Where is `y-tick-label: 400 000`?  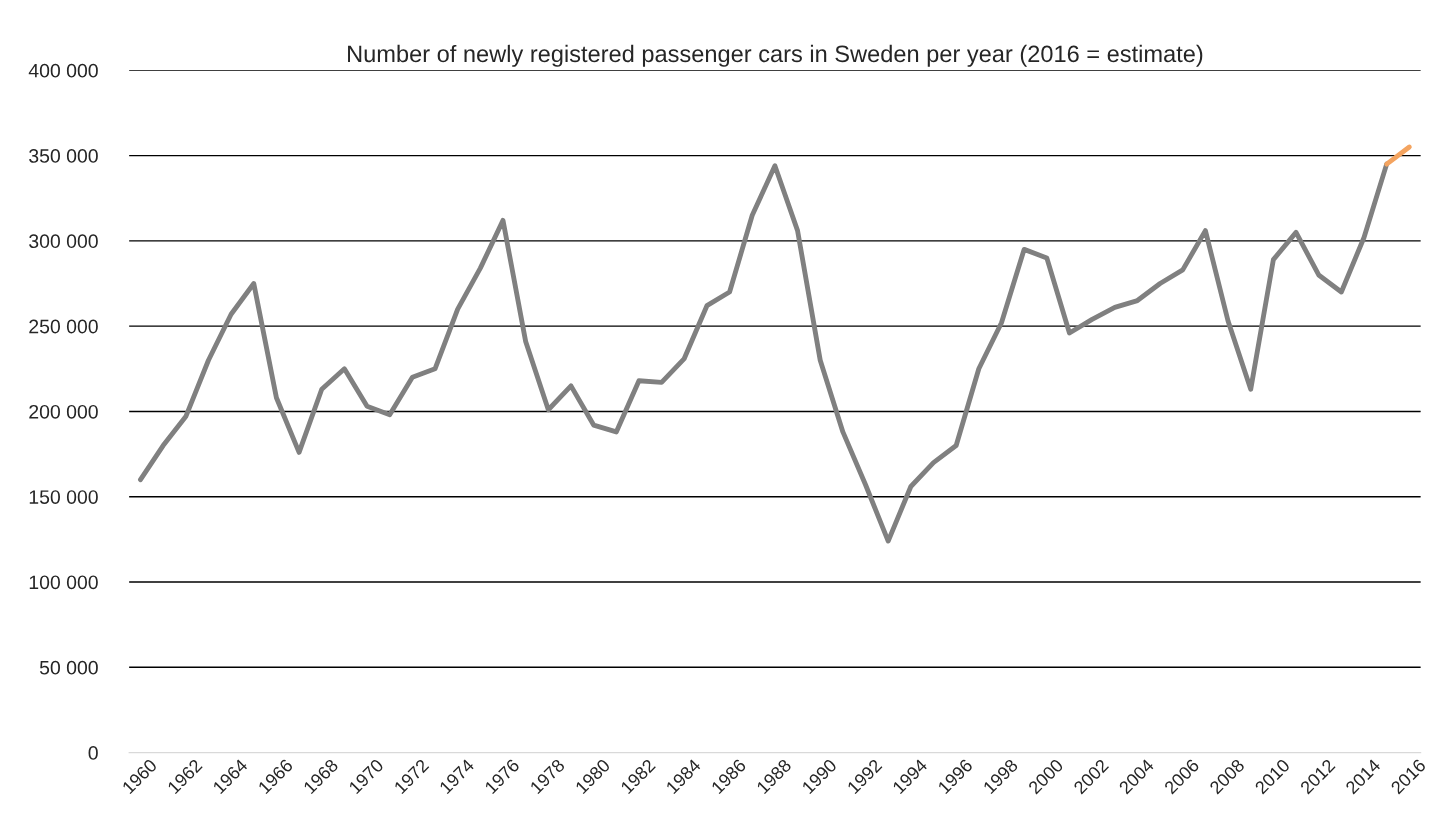 y-tick-label: 400 000 is located at coordinates (63, 70).